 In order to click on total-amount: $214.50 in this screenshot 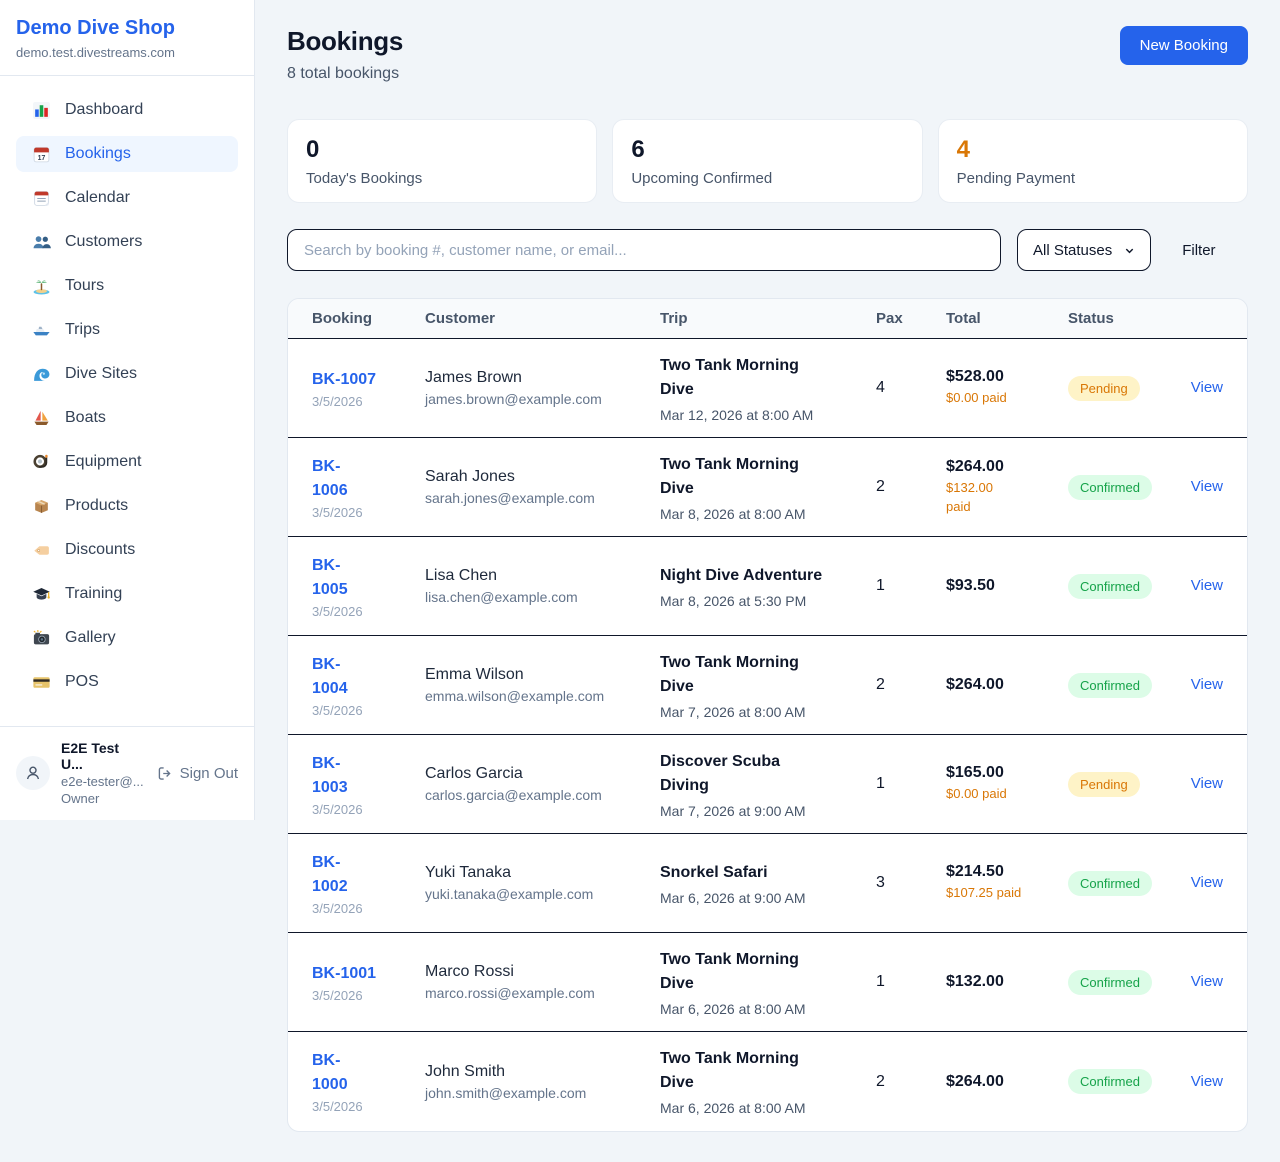, I will do `click(975, 872)`.